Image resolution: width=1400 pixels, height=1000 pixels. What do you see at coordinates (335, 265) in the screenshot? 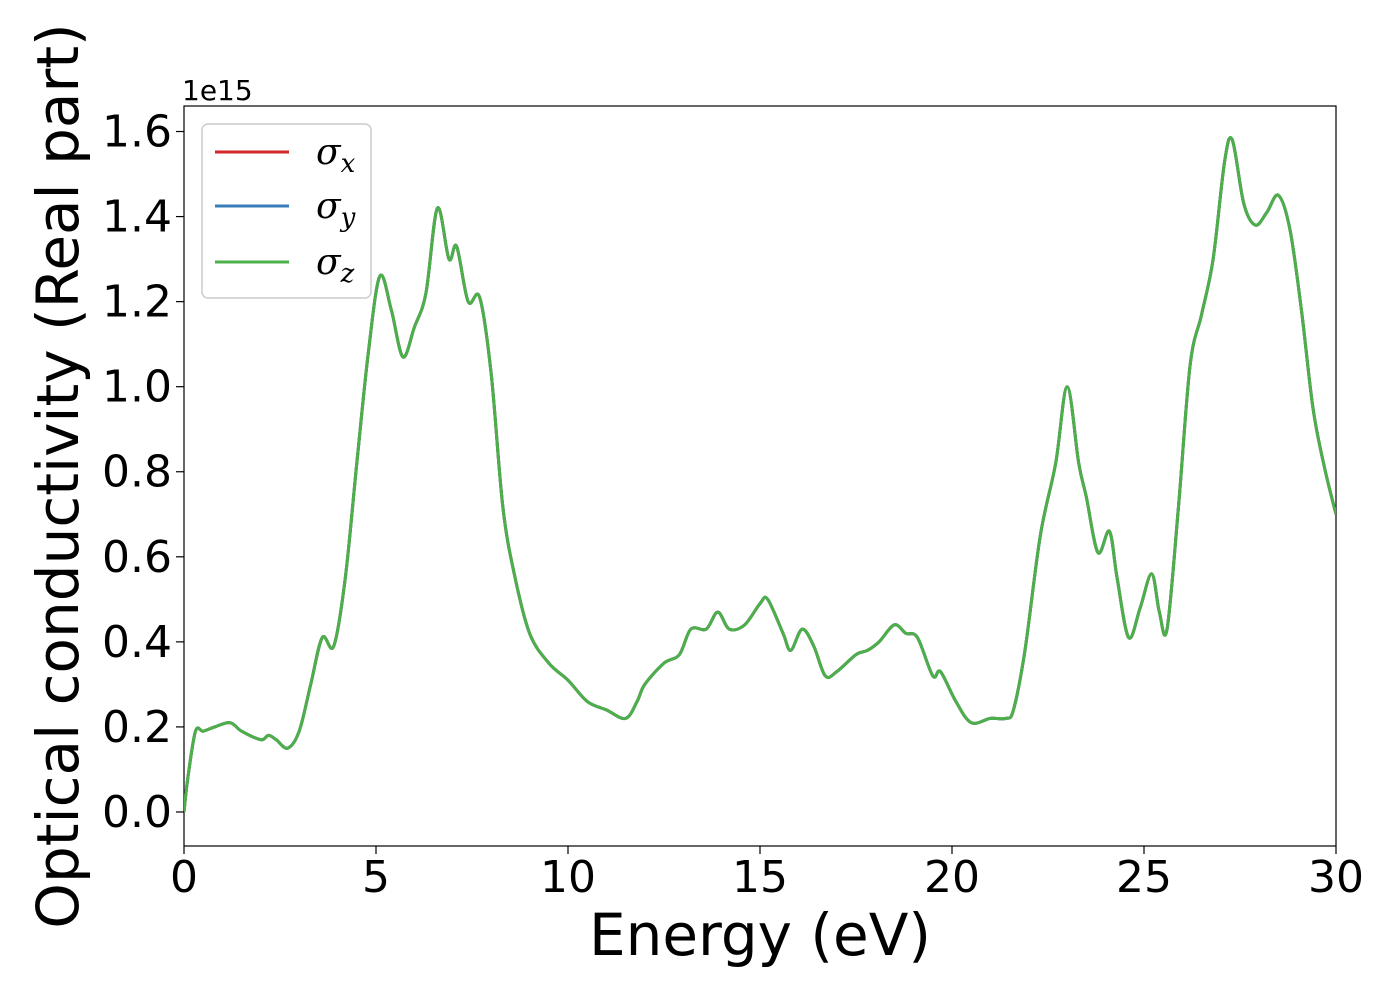
I see `legend-label: σz` at bounding box center [335, 265].